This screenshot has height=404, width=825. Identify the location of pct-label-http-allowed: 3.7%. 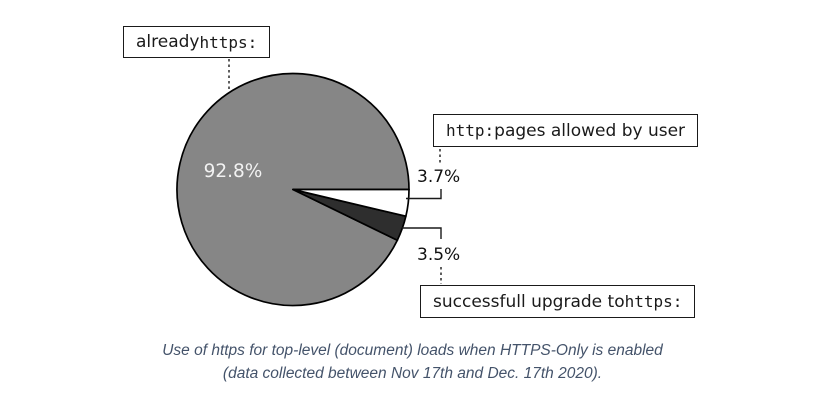
(439, 177).